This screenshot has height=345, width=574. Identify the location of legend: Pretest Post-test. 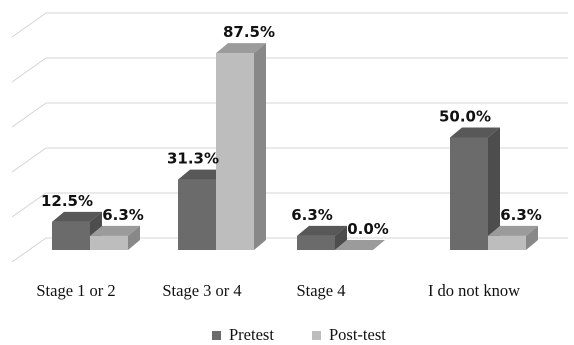
(299, 334).